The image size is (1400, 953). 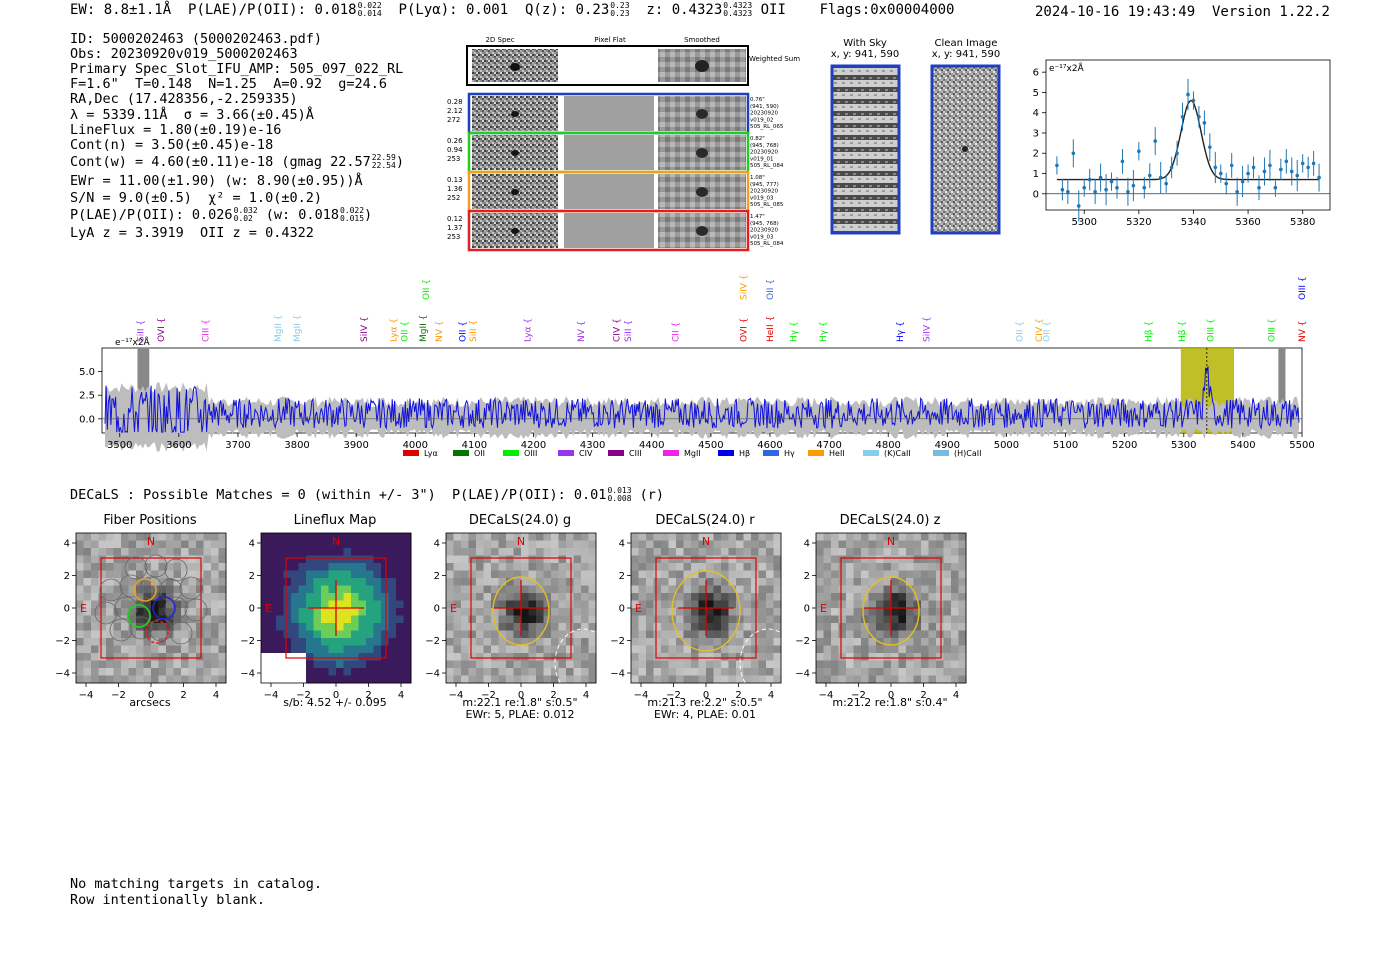 I want to click on spec-line-marker: Hγ {, so click(x=824, y=331).